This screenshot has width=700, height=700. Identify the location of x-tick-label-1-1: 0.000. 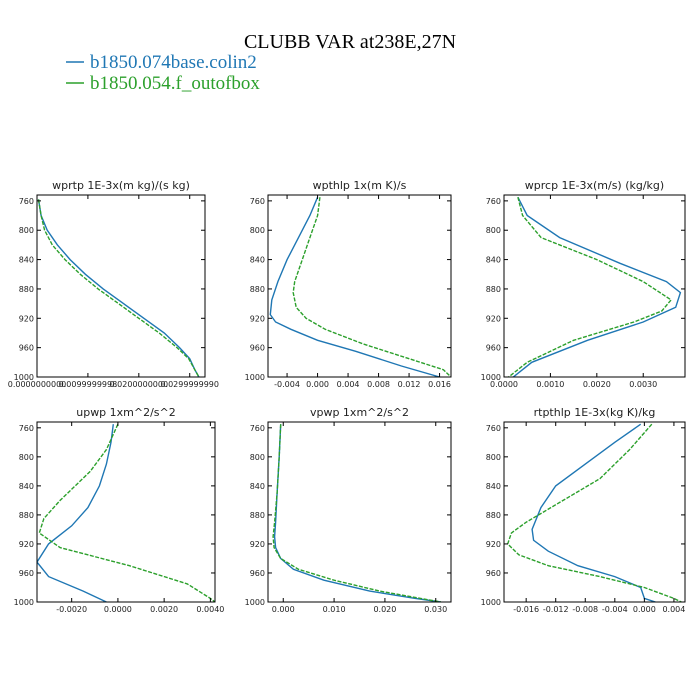
(317, 384).